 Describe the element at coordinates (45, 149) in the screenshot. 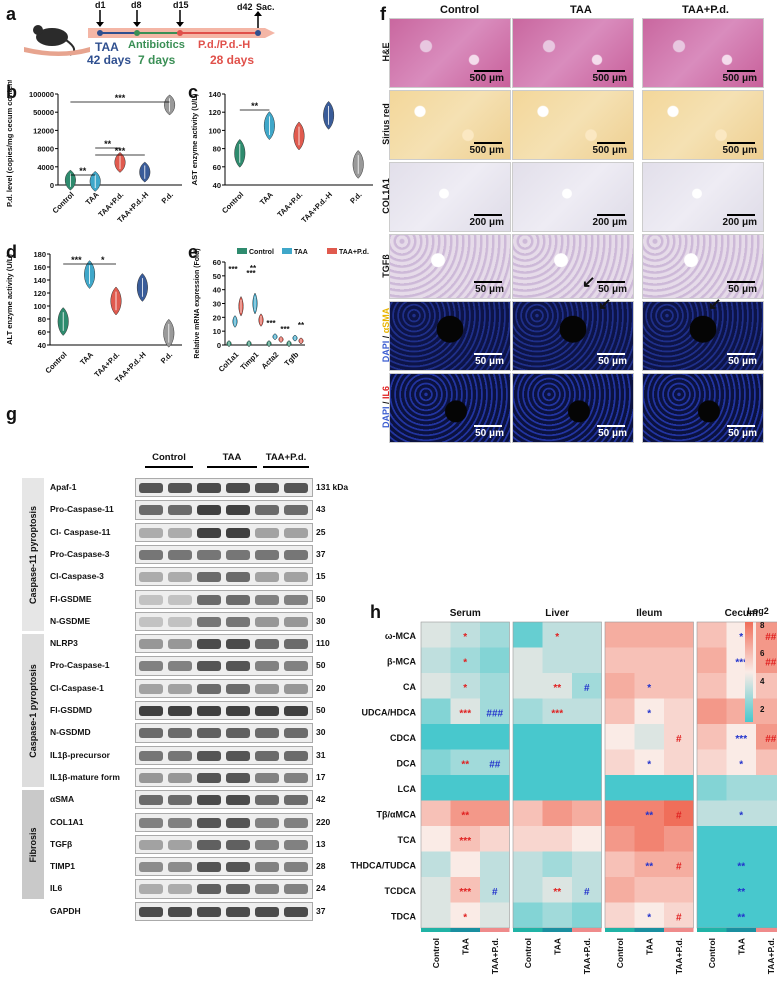

I see `y-tick-label: 8000` at that location.